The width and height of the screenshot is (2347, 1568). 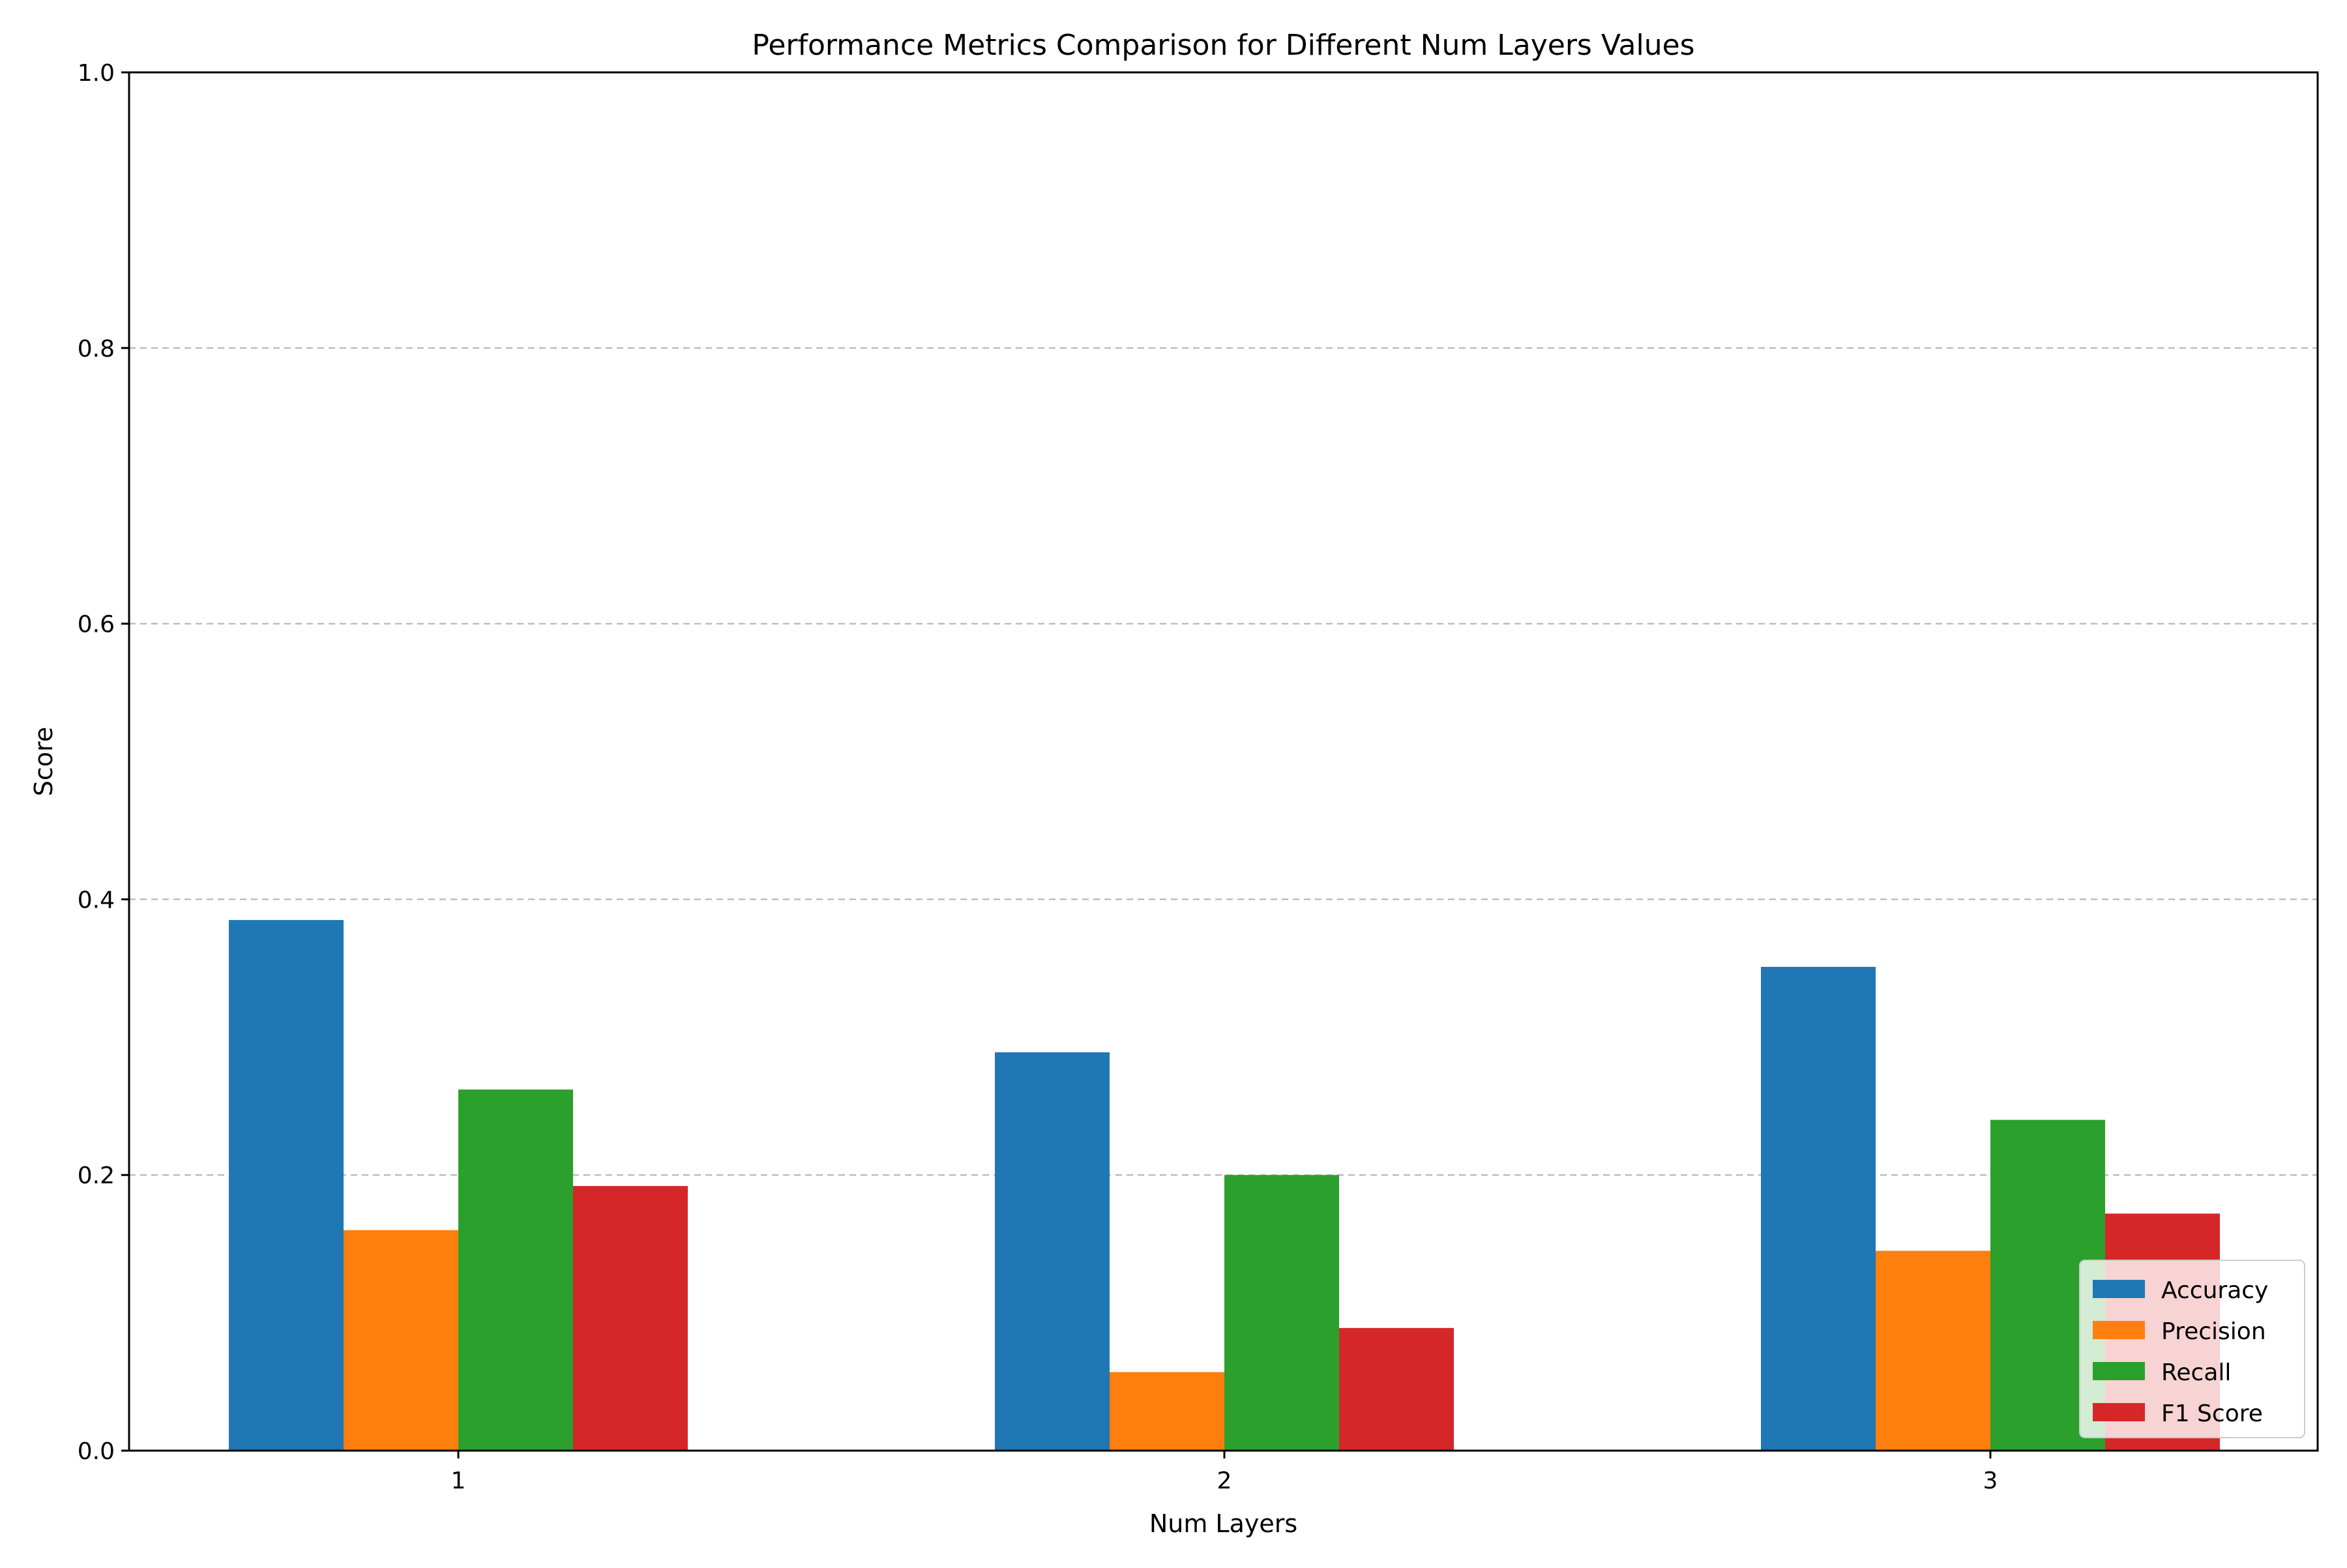 What do you see at coordinates (96, 349) in the screenshot?
I see `y-tick-label: 0.8` at bounding box center [96, 349].